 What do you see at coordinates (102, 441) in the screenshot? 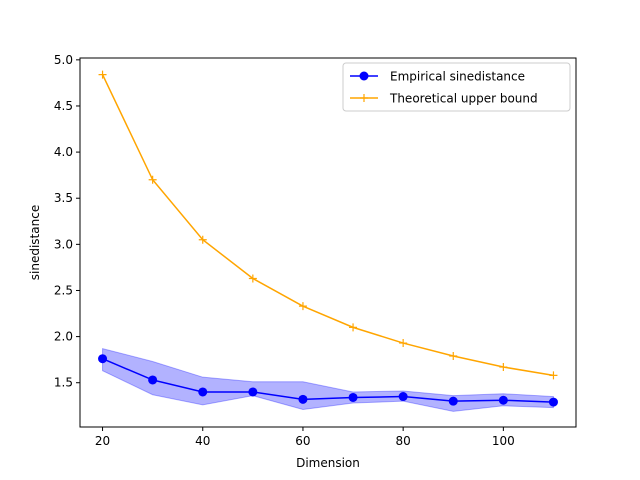
I see `x-tick-label: 20` at bounding box center [102, 441].